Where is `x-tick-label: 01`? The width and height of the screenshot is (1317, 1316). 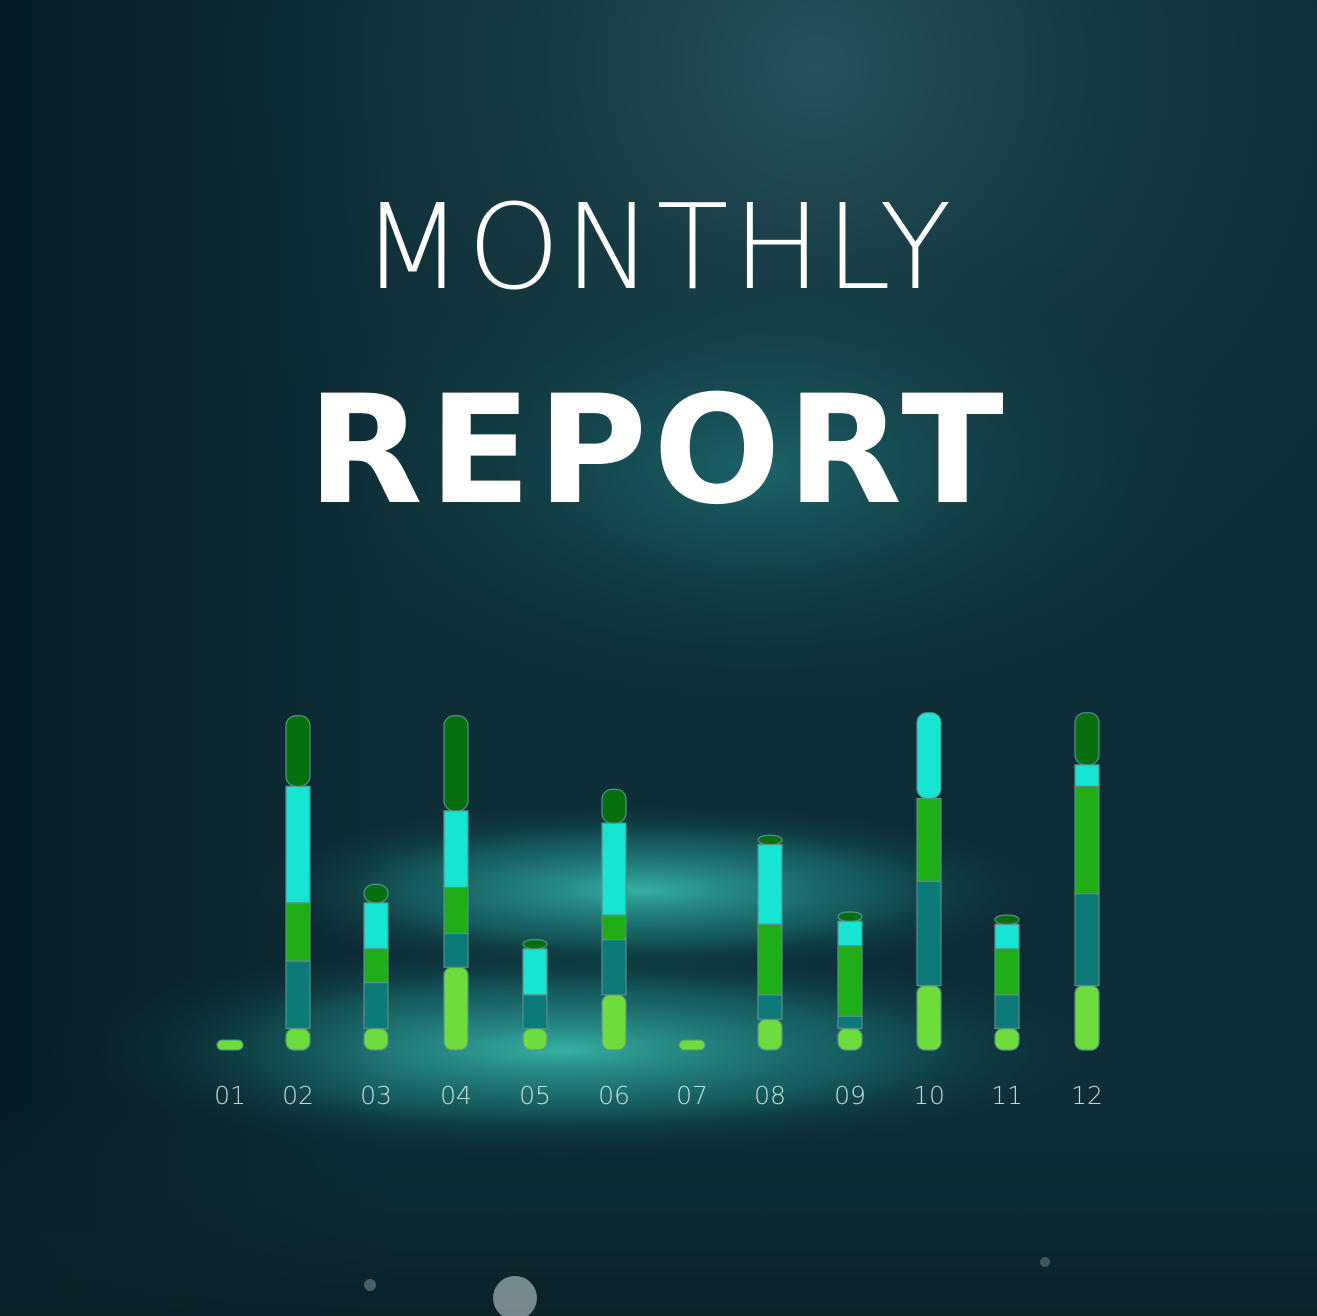 x-tick-label: 01 is located at coordinates (230, 1095).